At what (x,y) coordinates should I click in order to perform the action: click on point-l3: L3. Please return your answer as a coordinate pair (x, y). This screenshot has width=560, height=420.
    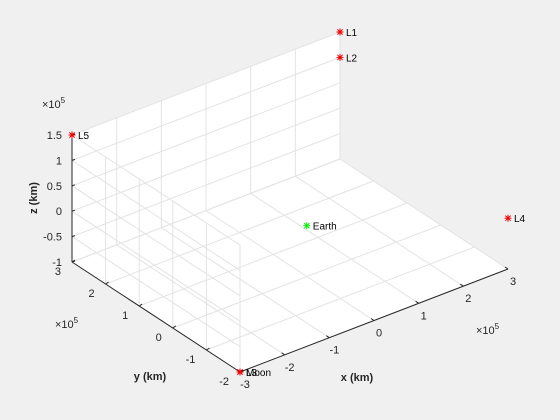
    Looking at the image, I should click on (247, 373).